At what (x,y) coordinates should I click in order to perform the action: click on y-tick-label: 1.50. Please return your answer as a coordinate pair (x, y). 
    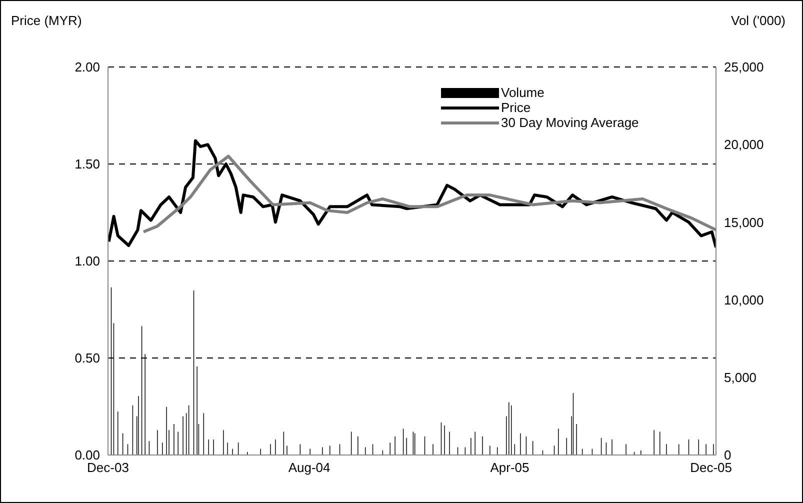
    Looking at the image, I should click on (87, 164).